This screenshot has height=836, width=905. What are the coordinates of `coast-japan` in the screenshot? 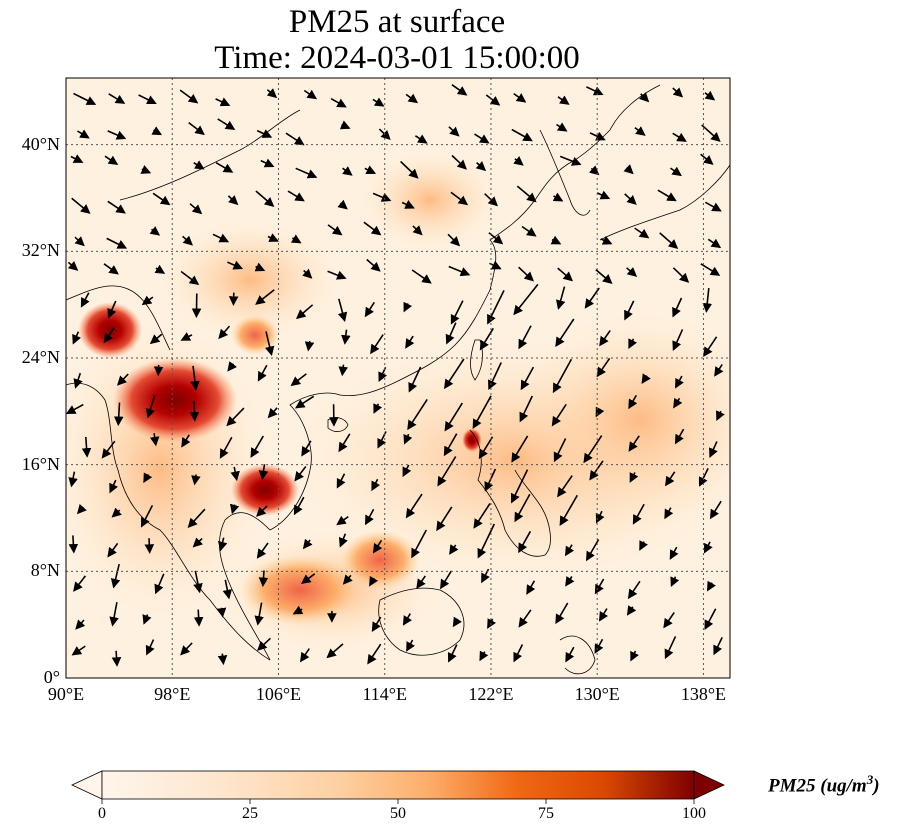 It's located at (664, 202).